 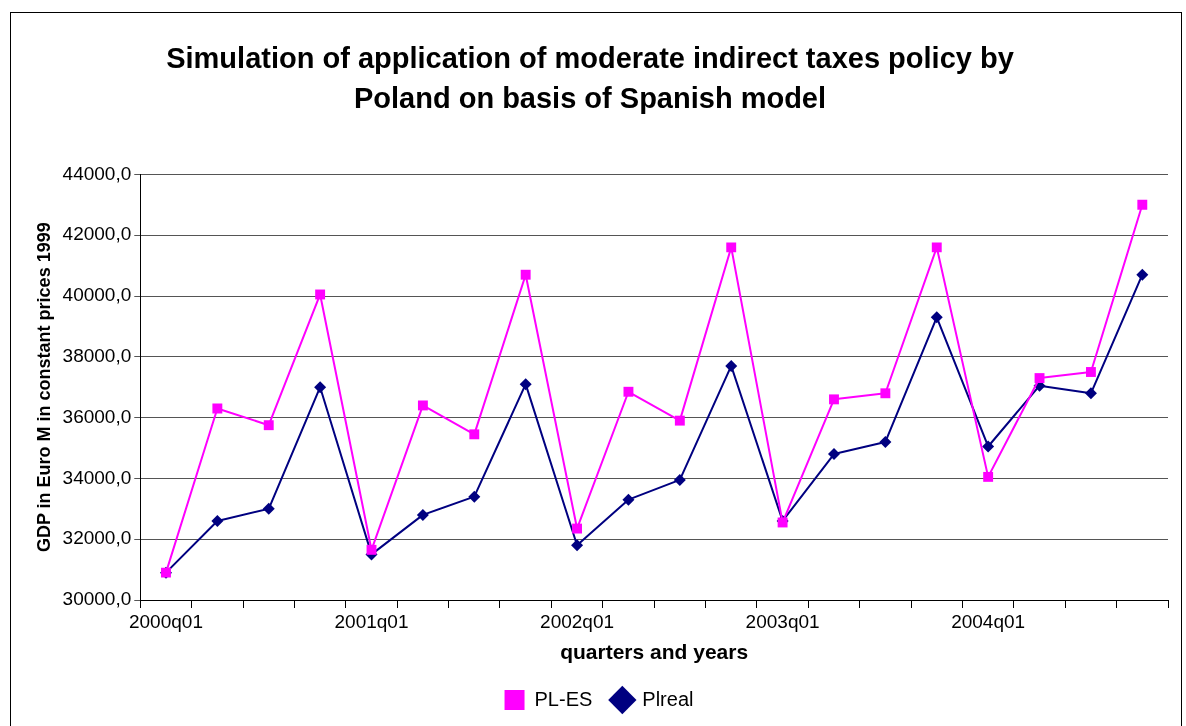 I want to click on y-tick-label: 32000,0, so click(x=97, y=538).